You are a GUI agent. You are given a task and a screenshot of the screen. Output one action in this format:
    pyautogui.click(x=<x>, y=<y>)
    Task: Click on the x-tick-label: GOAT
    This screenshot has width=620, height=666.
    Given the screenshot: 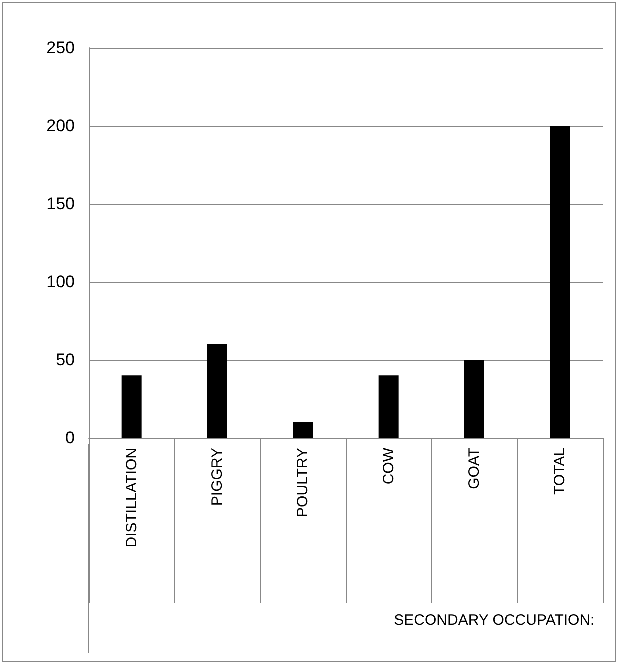 What is the action you would take?
    pyautogui.click(x=474, y=469)
    